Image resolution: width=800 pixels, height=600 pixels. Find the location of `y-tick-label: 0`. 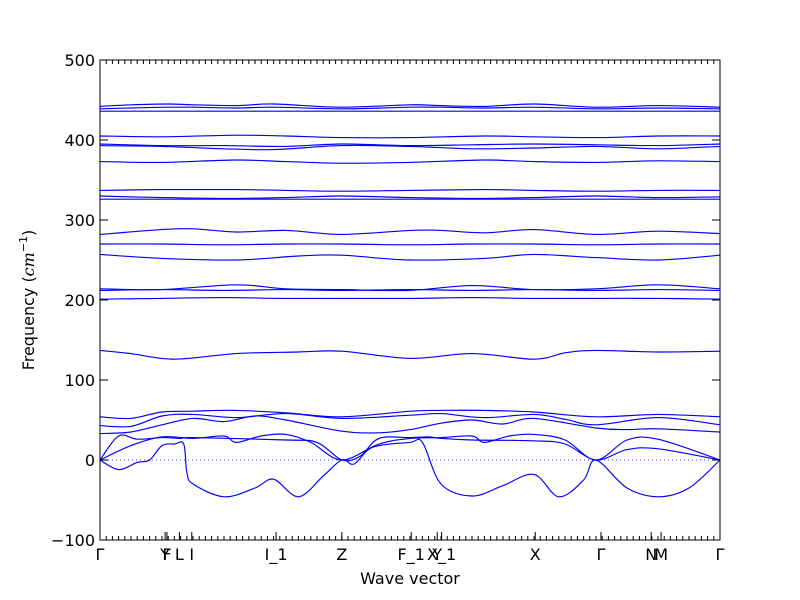

y-tick-label: 0 is located at coordinates (90, 460).